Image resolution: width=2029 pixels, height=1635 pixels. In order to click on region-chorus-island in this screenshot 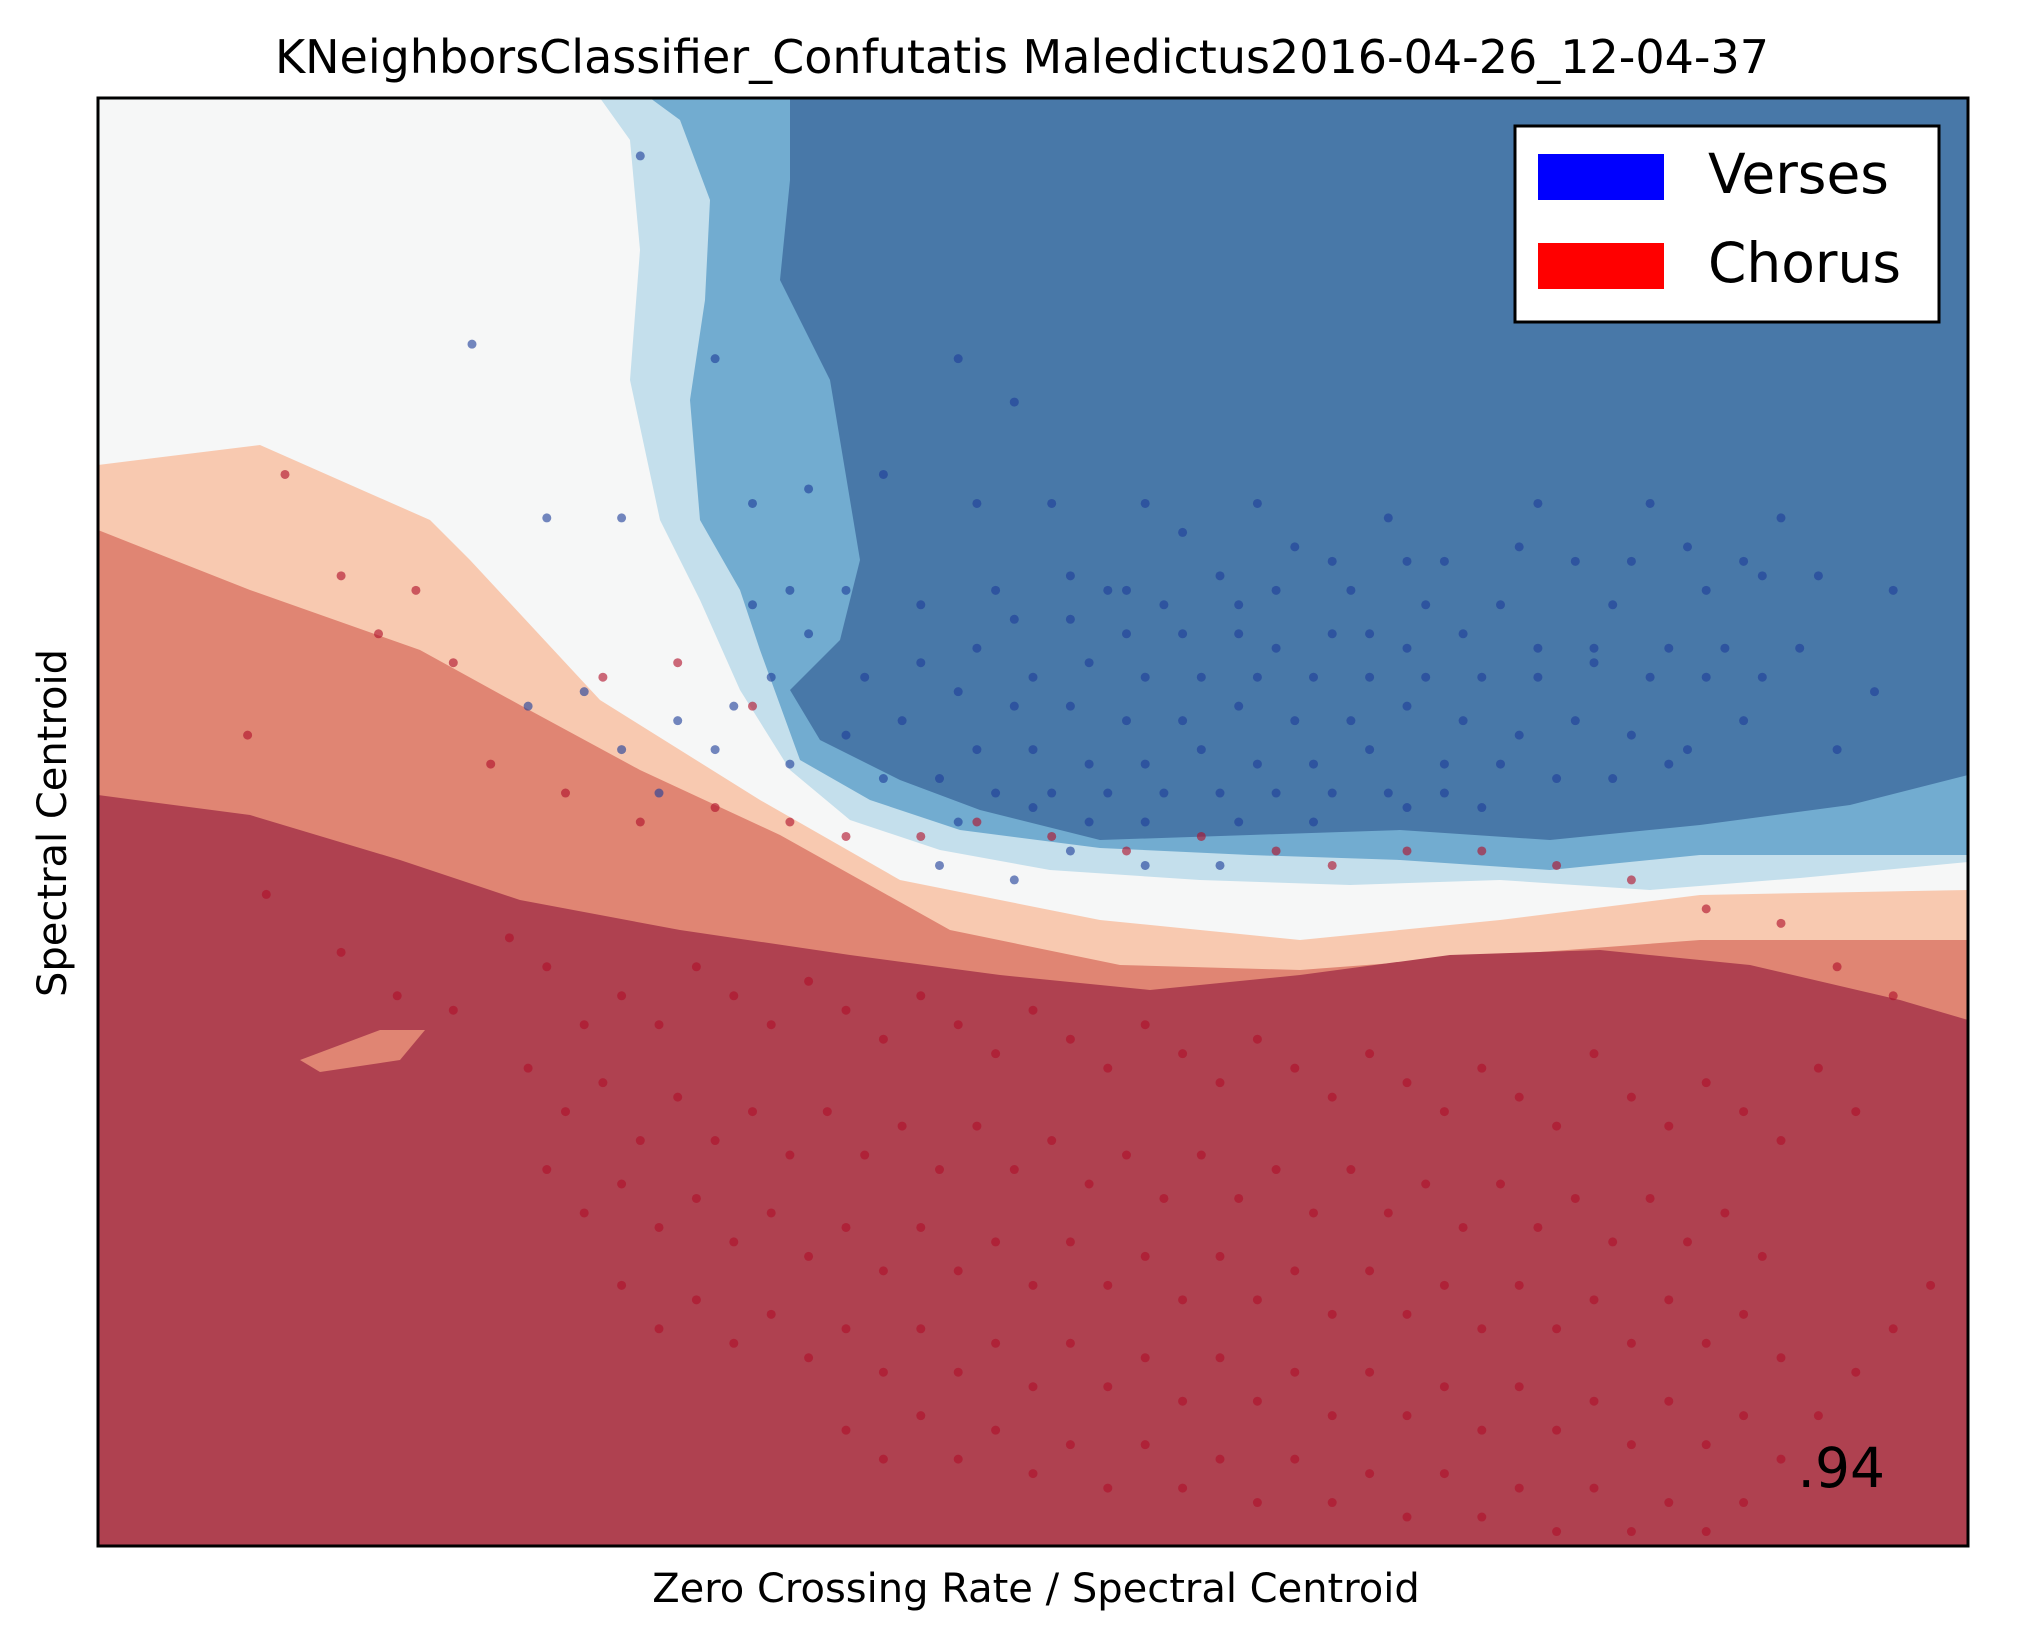, I will do `click(362, 1051)`.